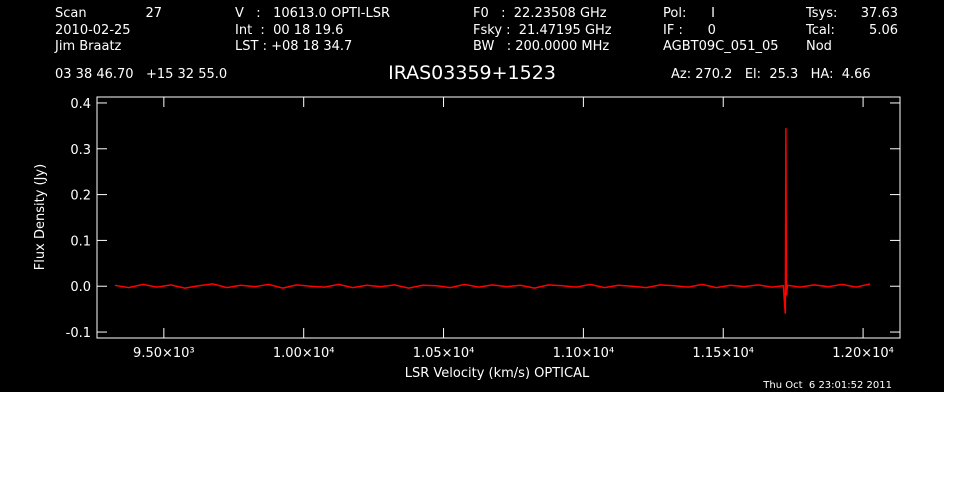 This screenshot has height=490, width=962. I want to click on header-text: Scan, so click(71, 13).